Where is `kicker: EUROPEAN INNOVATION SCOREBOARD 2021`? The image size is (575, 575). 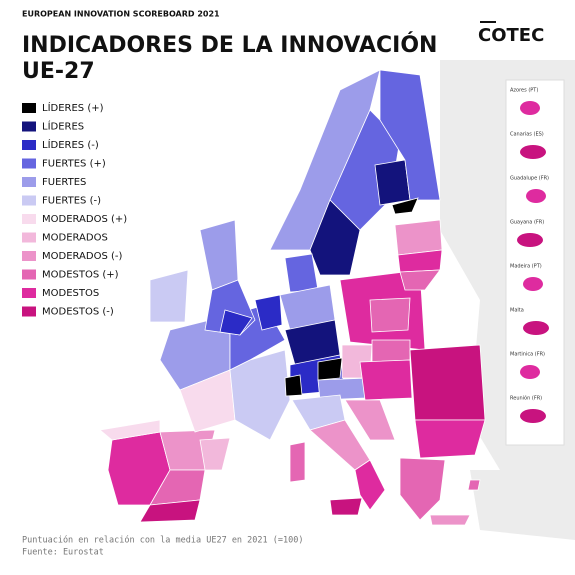
kicker: EUROPEAN INNOVATION SCOREBOARD 2021 is located at coordinates (121, 14).